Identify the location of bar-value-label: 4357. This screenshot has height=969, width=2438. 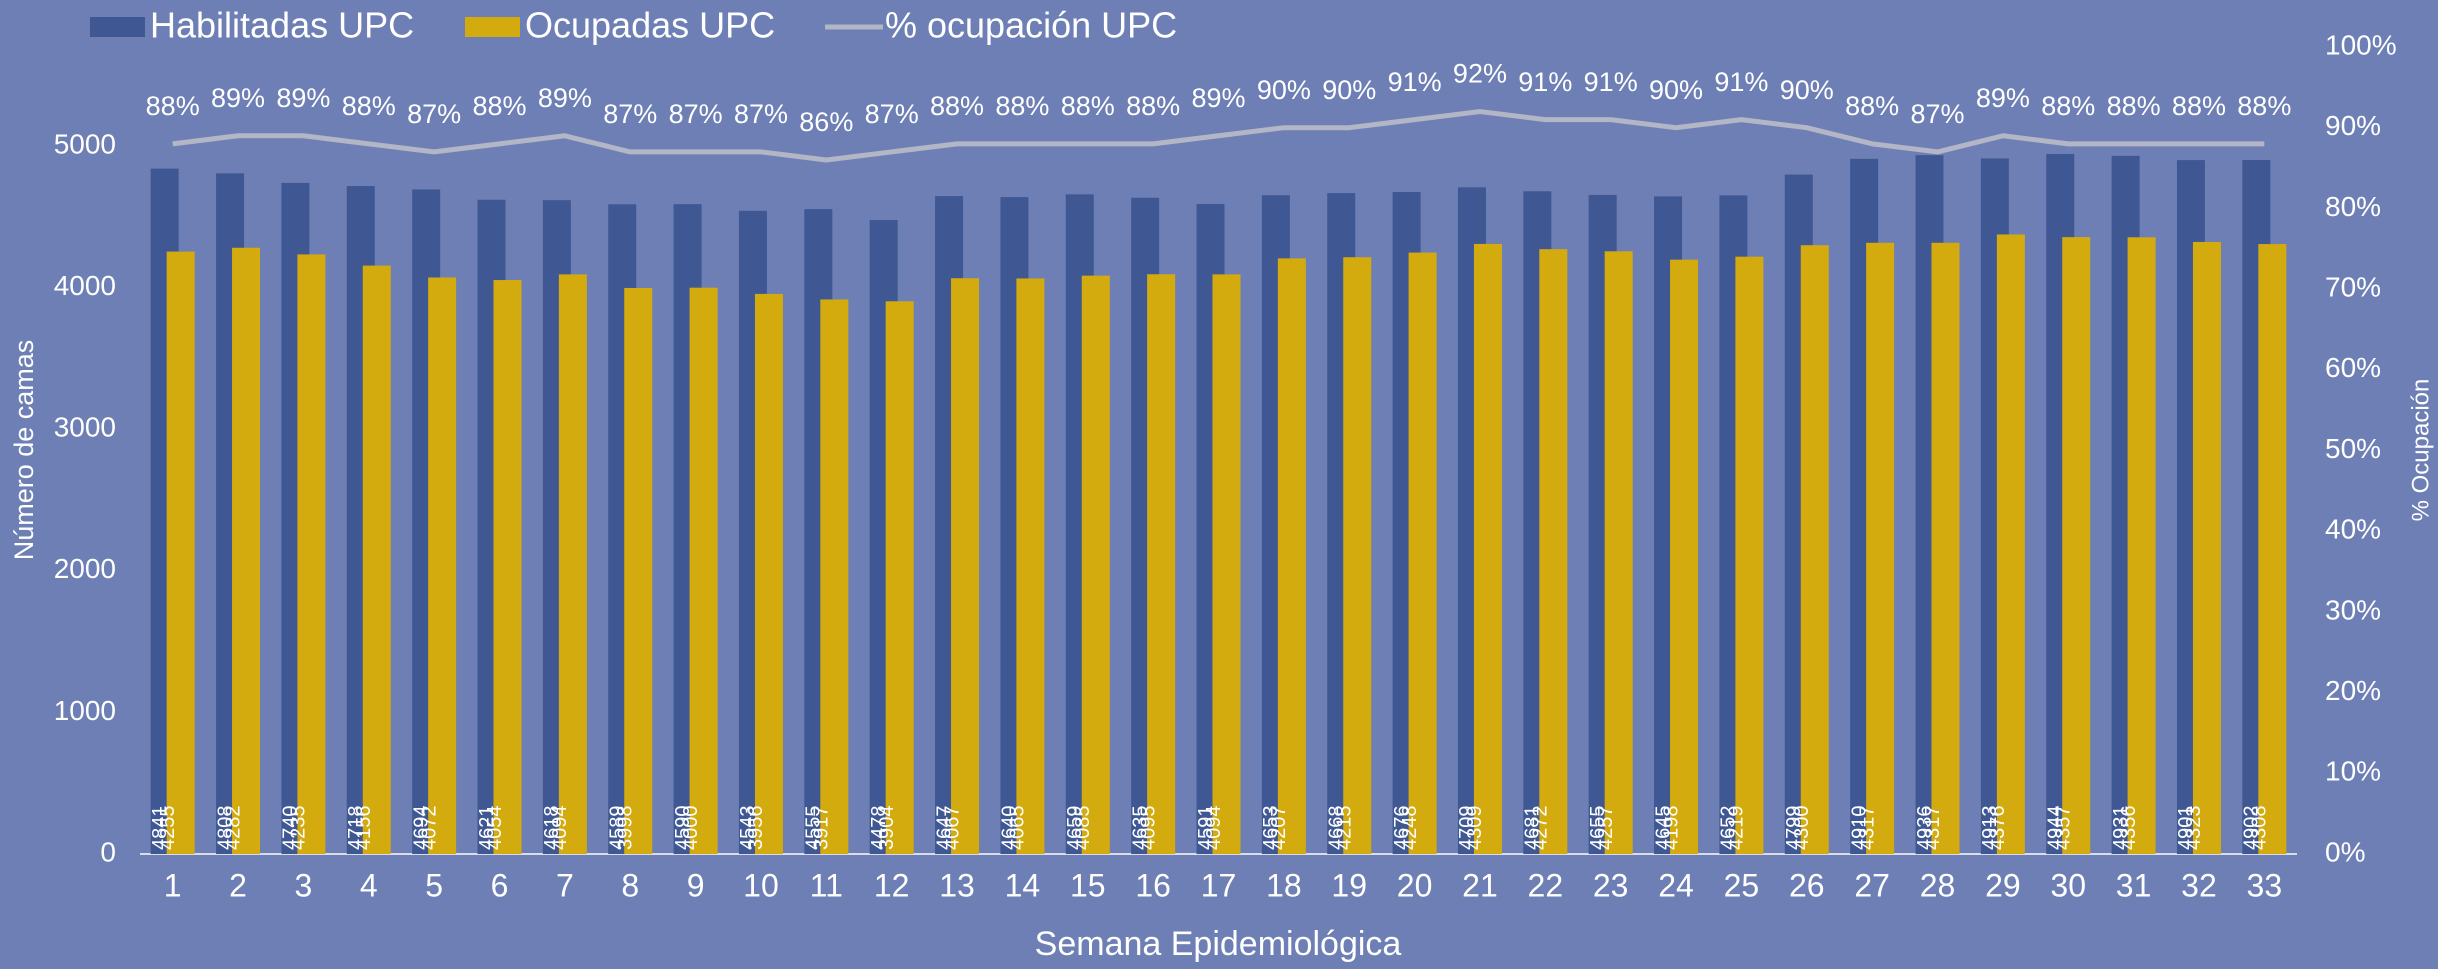
(2064, 828).